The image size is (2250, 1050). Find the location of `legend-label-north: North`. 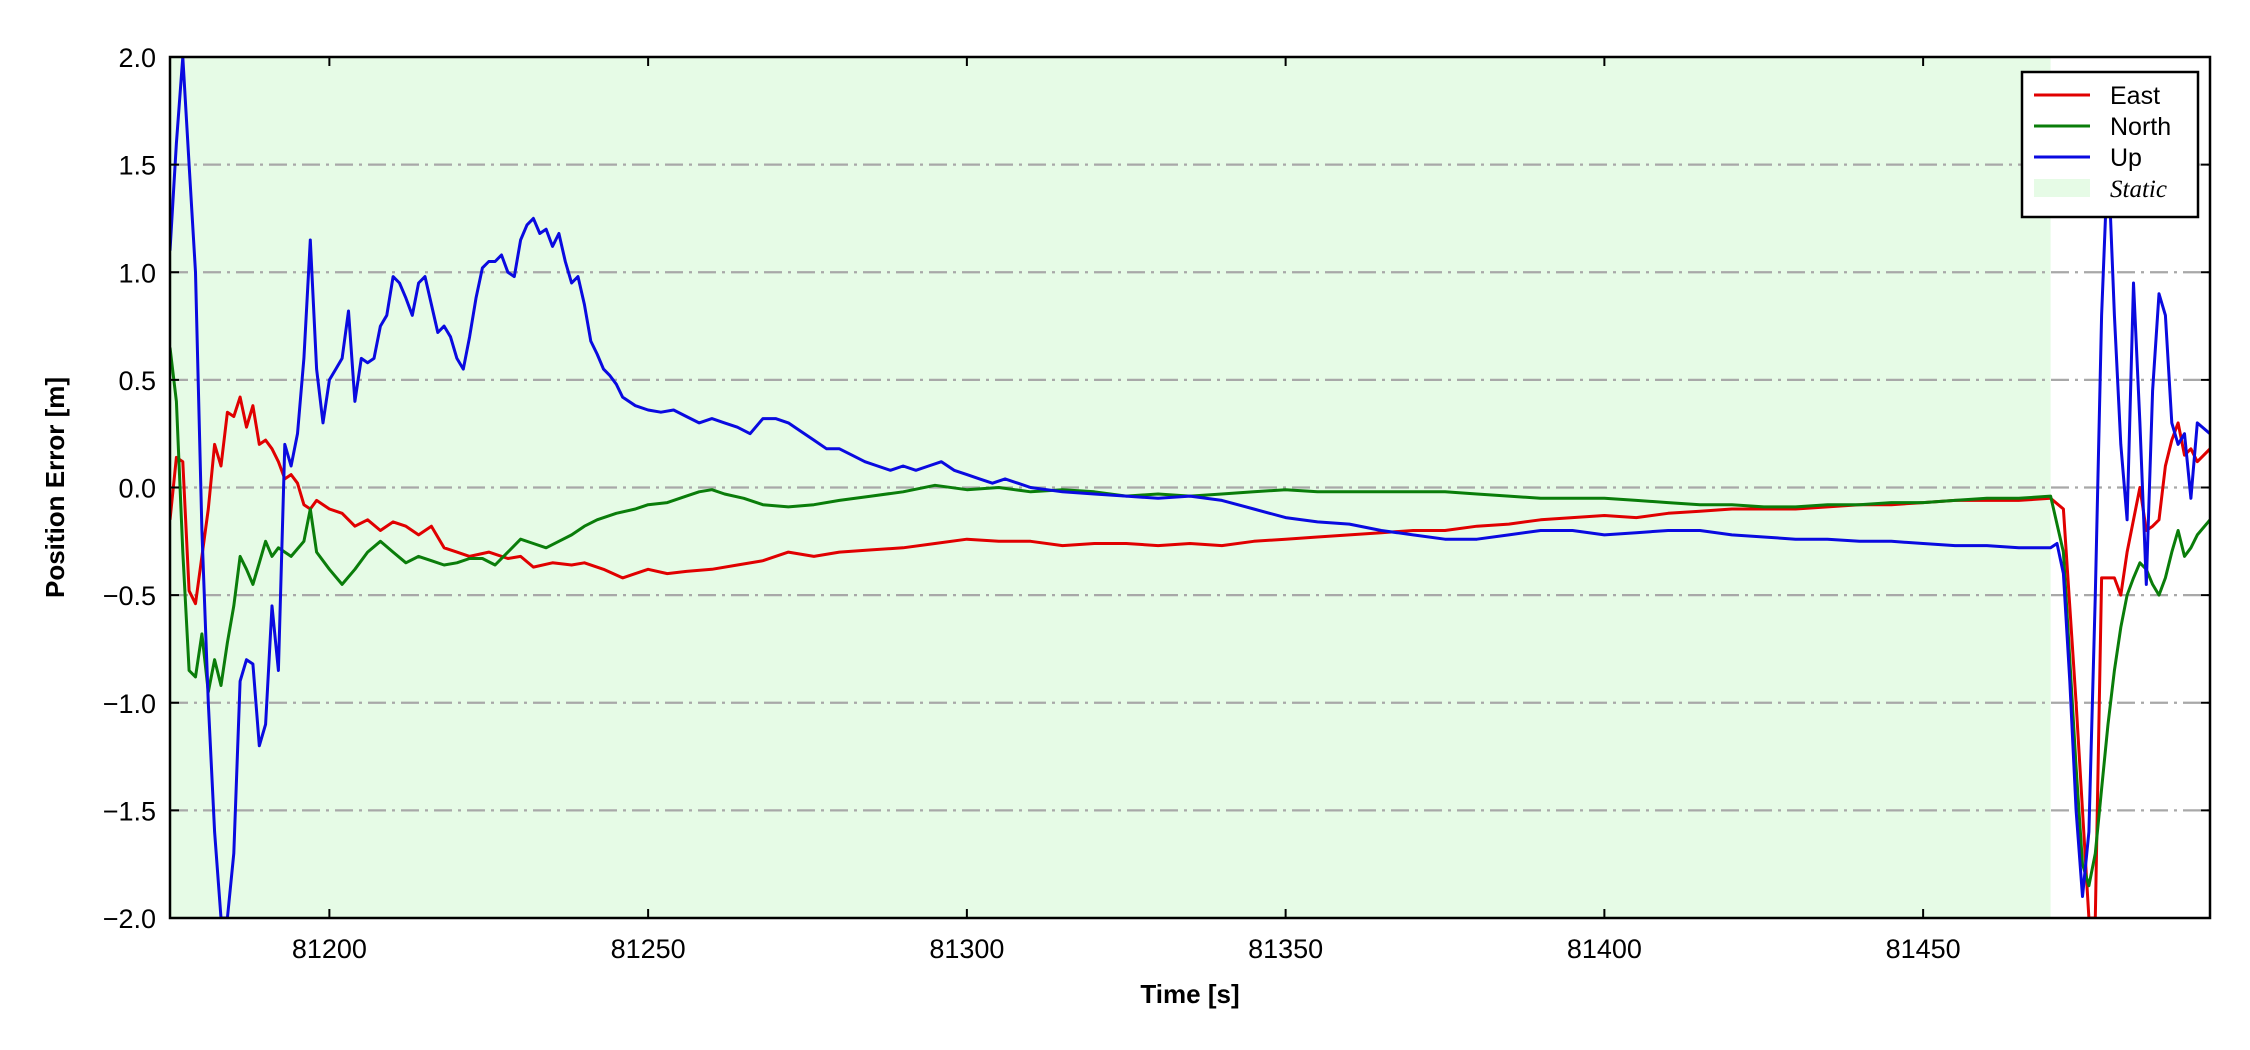

legend-label-north: North is located at coordinates (2140, 127).